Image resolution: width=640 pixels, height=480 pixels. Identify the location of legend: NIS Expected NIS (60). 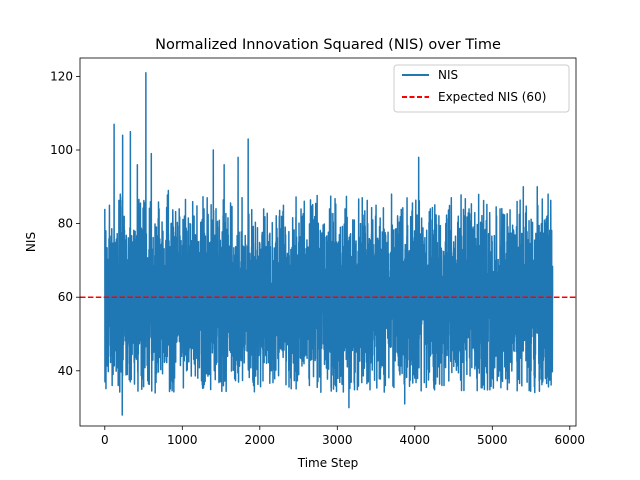
(481, 88).